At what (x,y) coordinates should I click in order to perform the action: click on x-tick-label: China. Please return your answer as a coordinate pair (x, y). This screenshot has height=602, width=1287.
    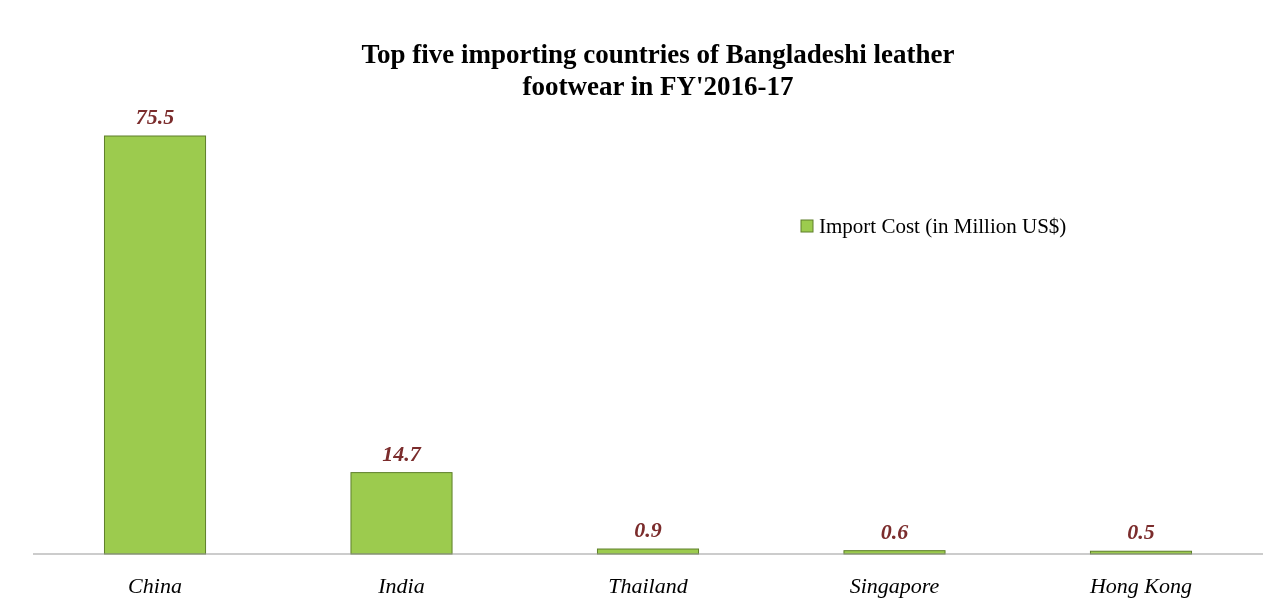
    Looking at the image, I should click on (155, 585).